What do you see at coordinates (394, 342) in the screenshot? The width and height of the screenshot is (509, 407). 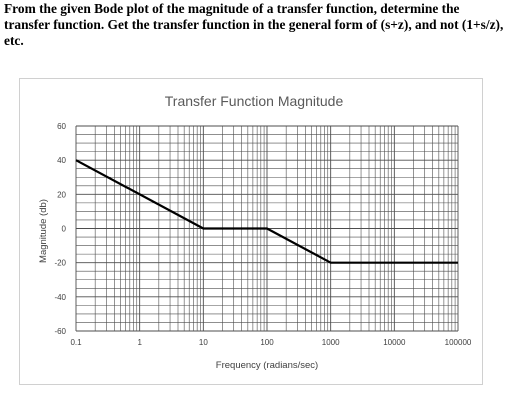 I see `x-tick-label: 10000` at bounding box center [394, 342].